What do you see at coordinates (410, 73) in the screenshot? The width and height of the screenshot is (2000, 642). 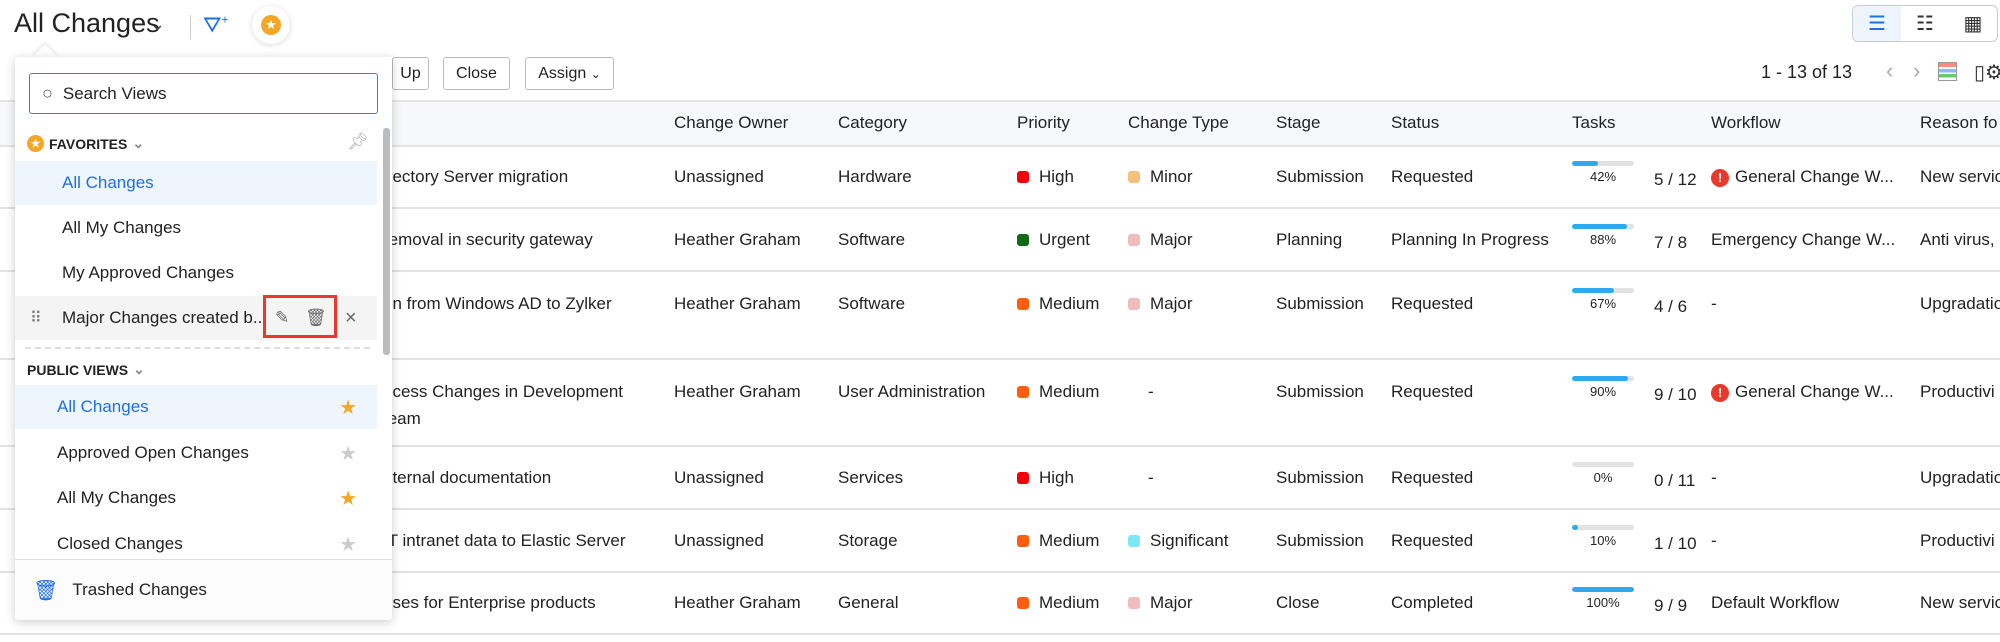 I see `pickup-button: Up` at bounding box center [410, 73].